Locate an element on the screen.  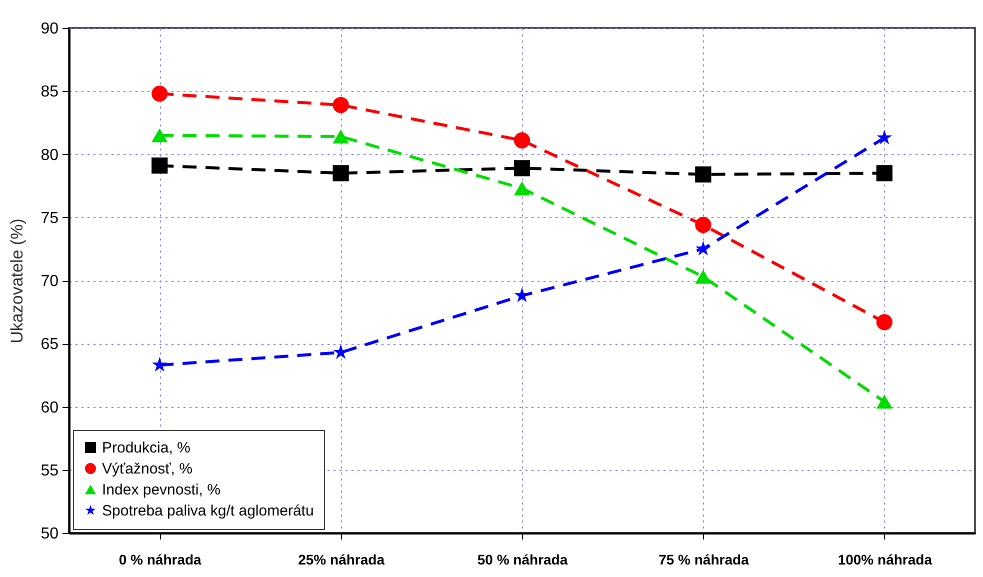
y-tick-label: 55 is located at coordinates (49, 471).